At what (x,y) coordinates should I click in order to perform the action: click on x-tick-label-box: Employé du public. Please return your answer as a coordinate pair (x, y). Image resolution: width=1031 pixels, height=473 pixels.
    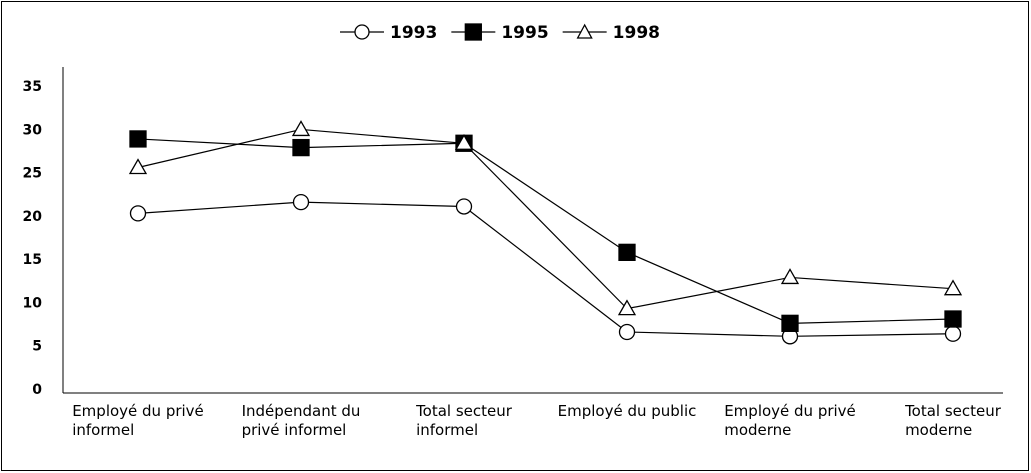
    Looking at the image, I should click on (627, 411).